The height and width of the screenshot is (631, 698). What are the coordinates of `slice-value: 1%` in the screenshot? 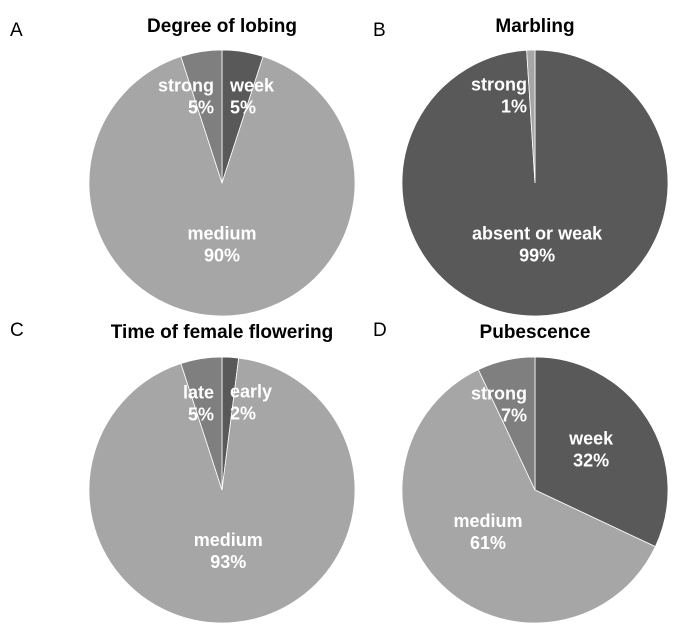 It's located at (514, 107).